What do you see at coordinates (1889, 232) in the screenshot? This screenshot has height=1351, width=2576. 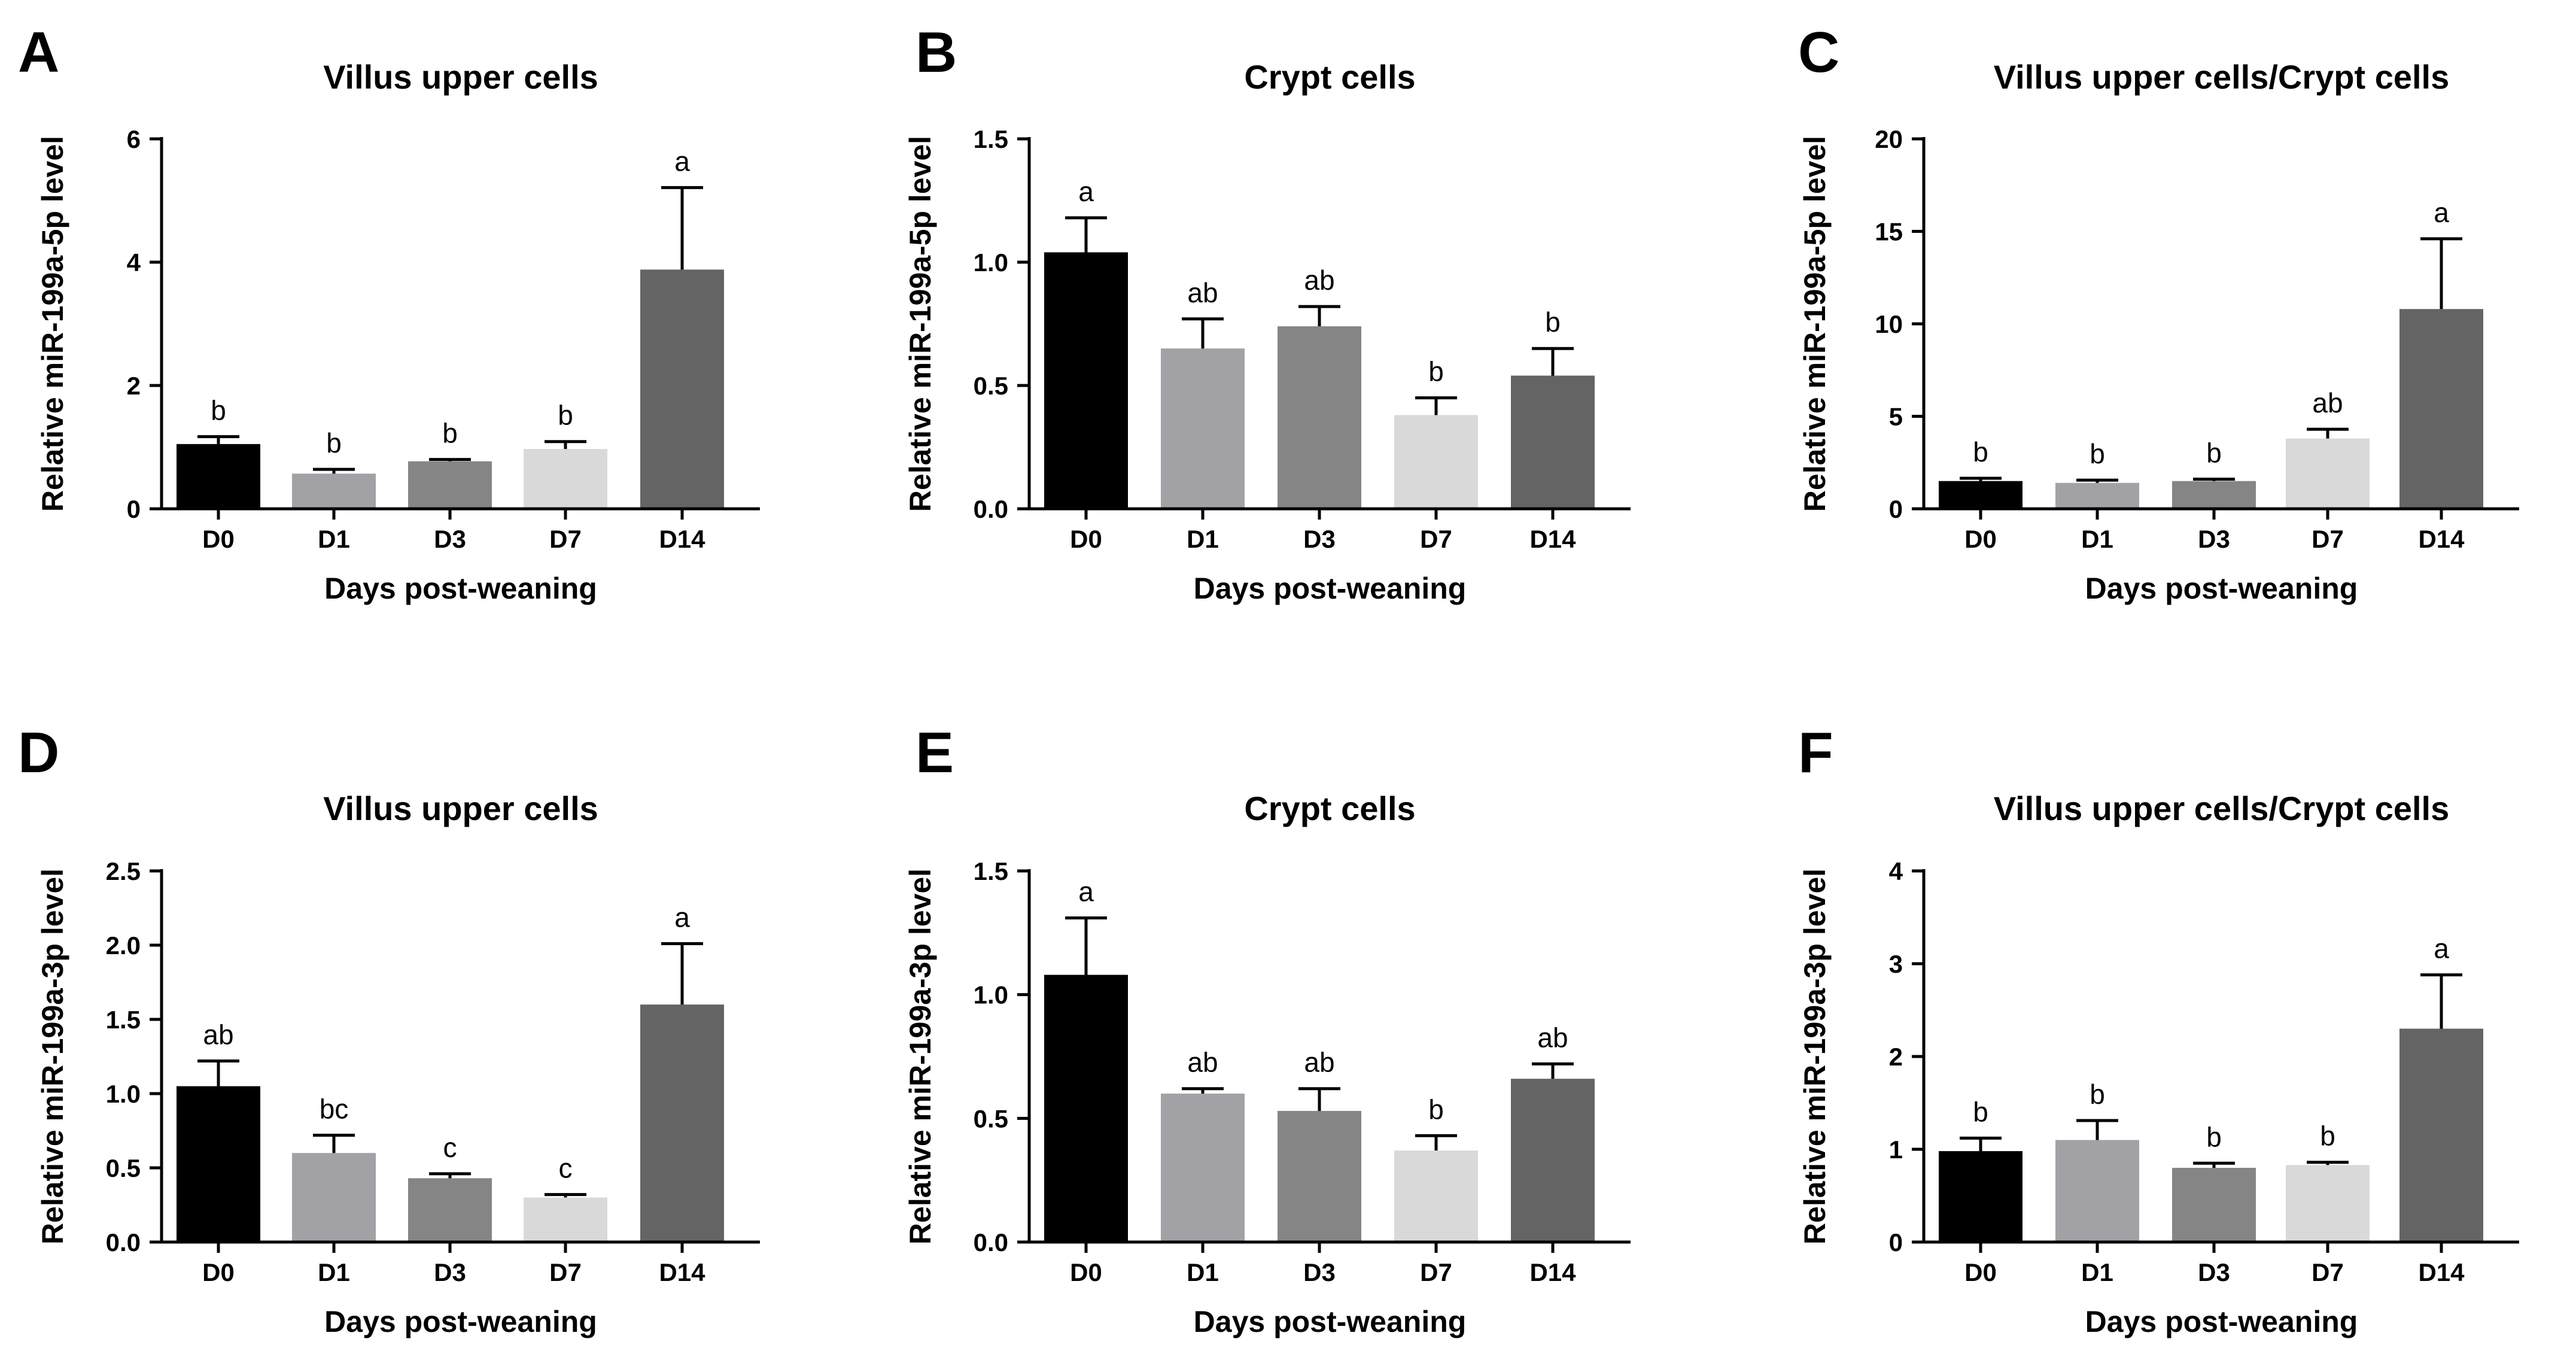 I see `y-tick-label: 15` at bounding box center [1889, 232].